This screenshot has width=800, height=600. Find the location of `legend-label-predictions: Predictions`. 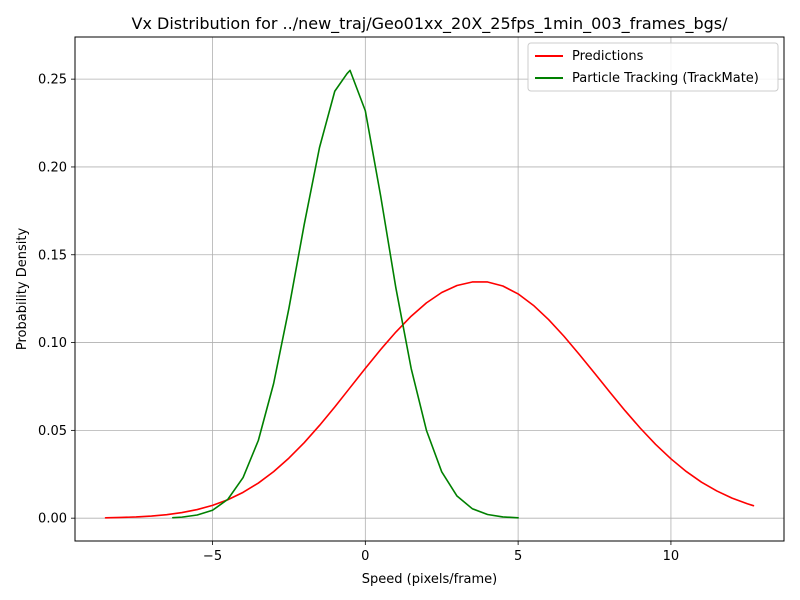

legend-label-predictions: Predictions is located at coordinates (608, 56).